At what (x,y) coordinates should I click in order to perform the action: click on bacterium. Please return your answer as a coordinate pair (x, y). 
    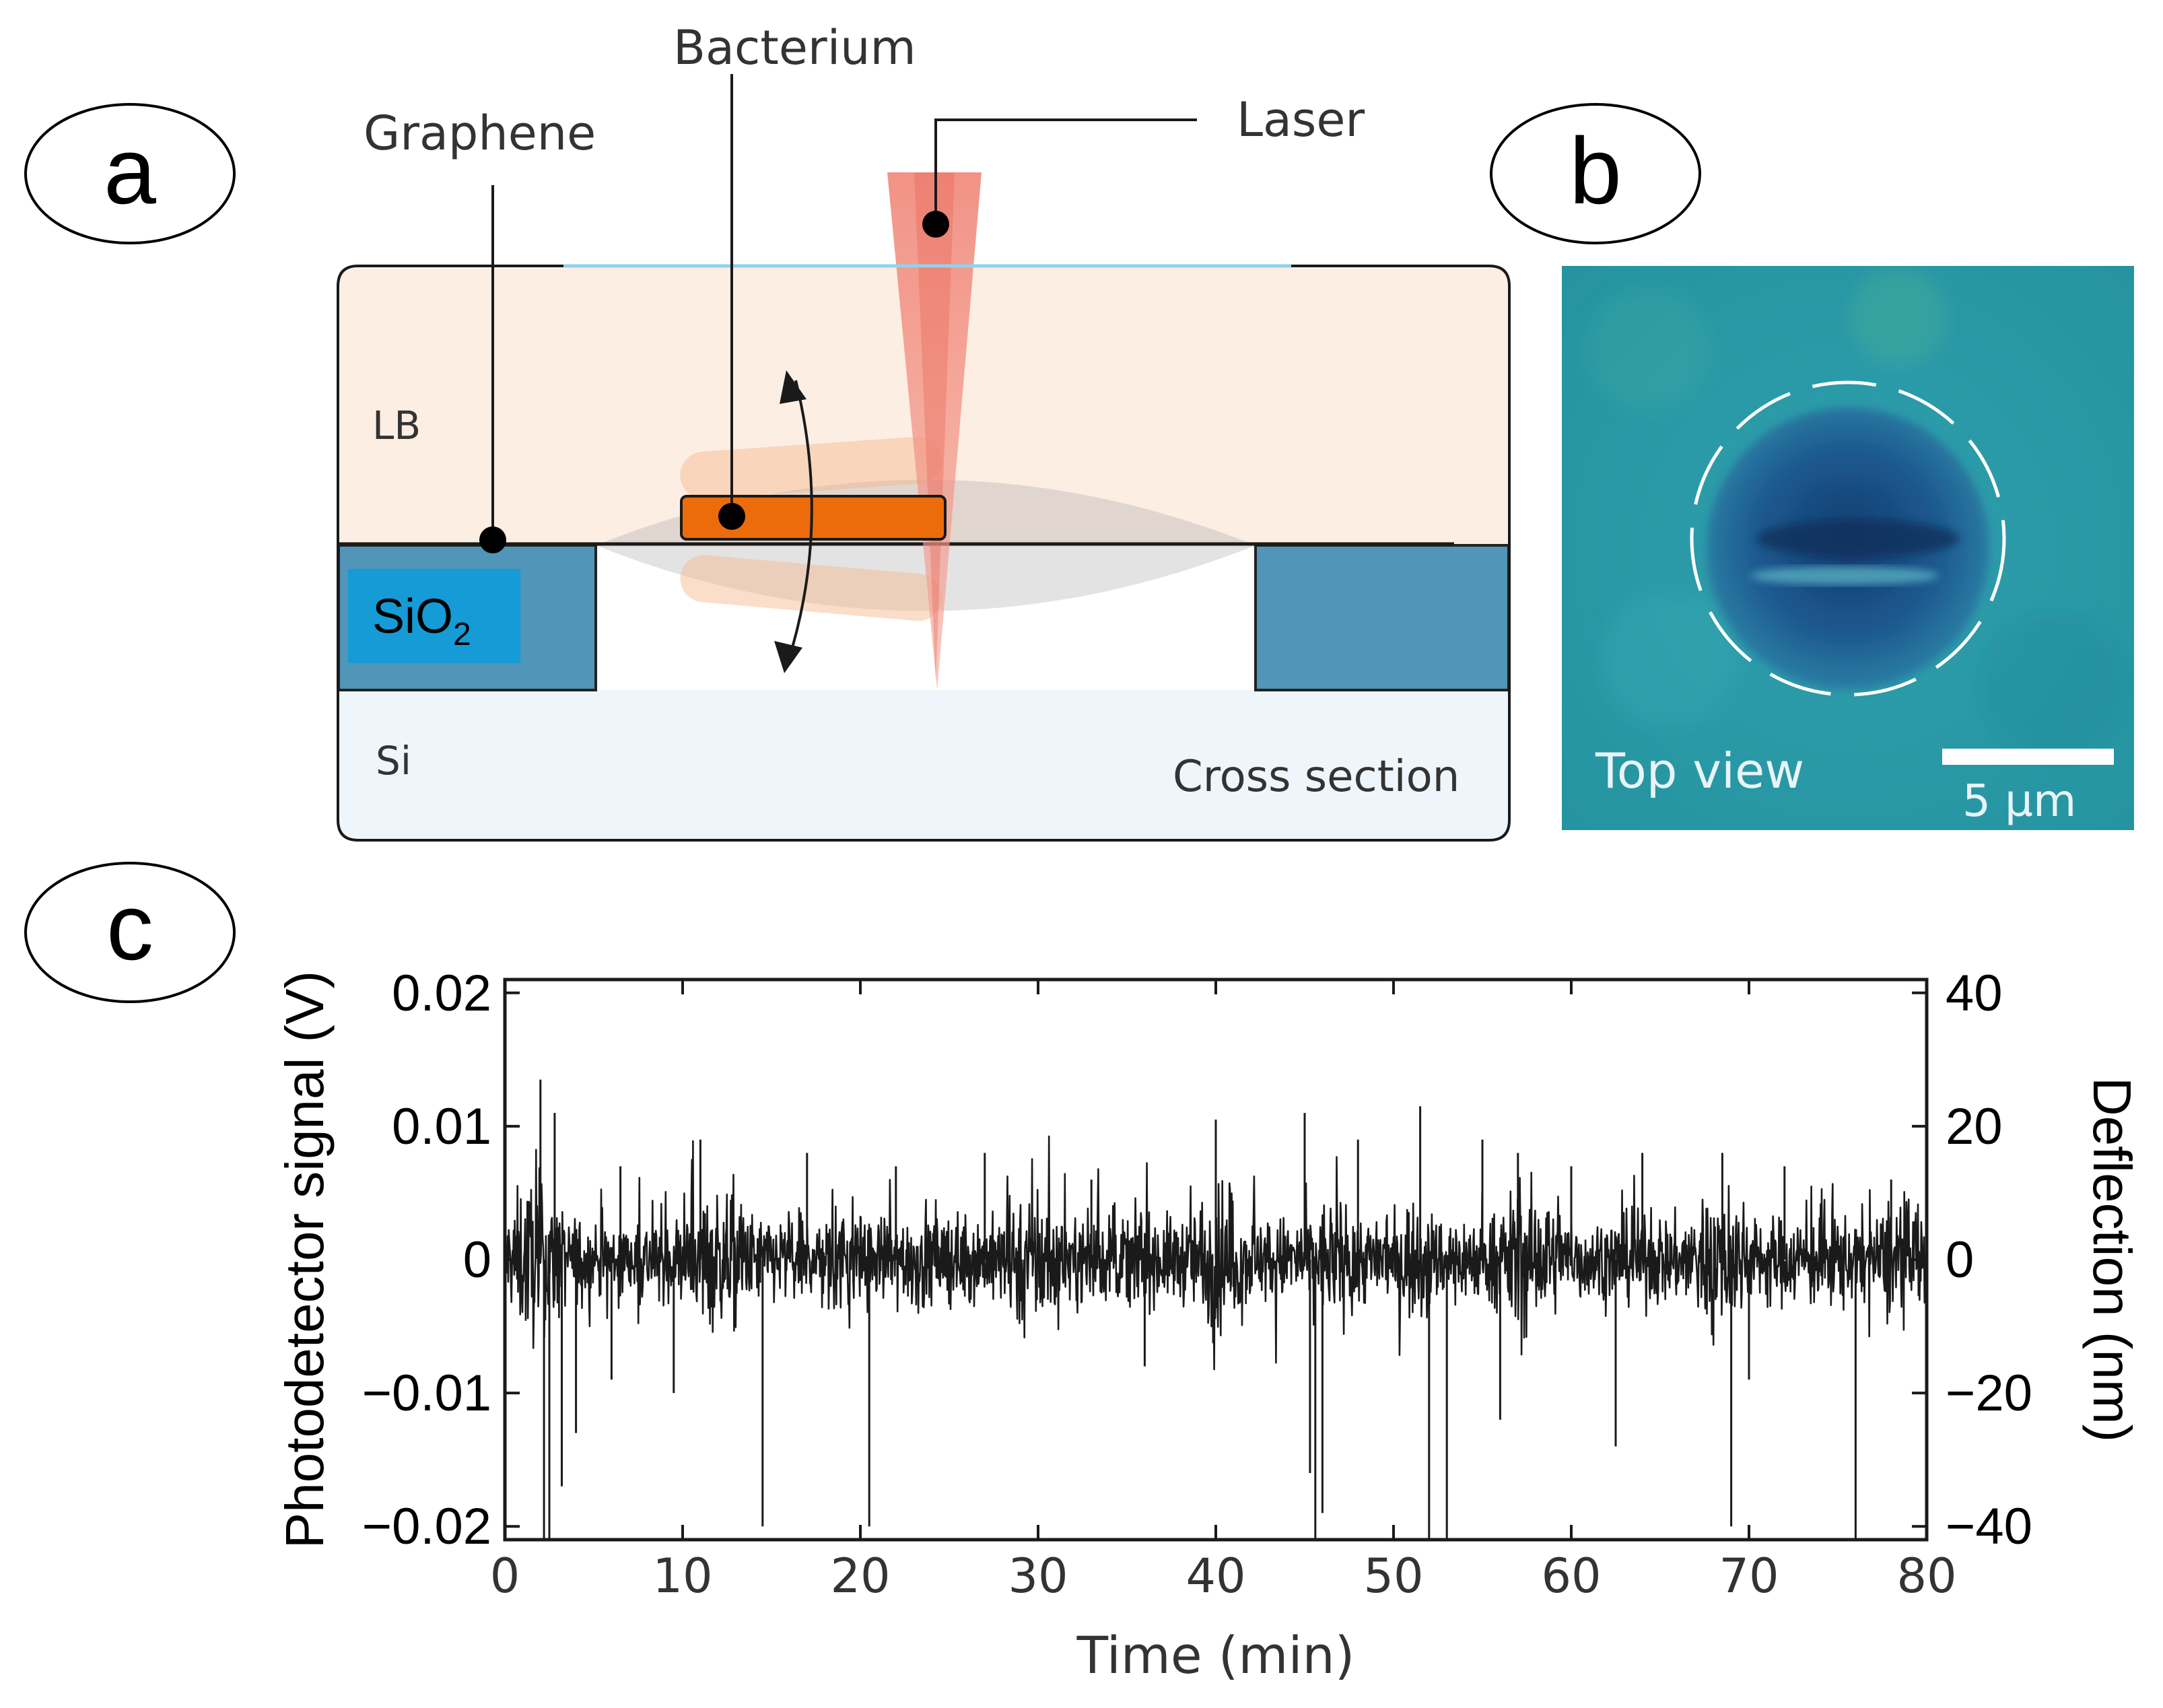
    Looking at the image, I should click on (814, 518).